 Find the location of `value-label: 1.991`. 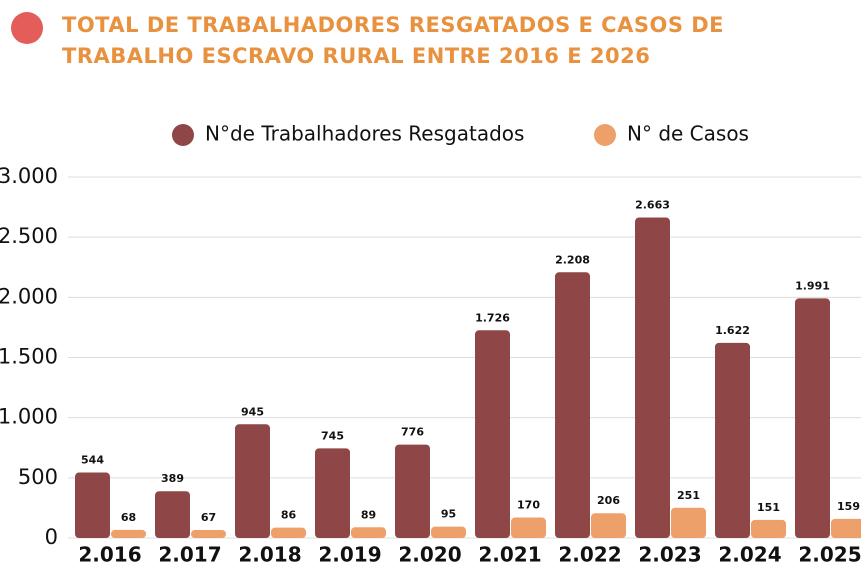

value-label: 1.991 is located at coordinates (812, 285).